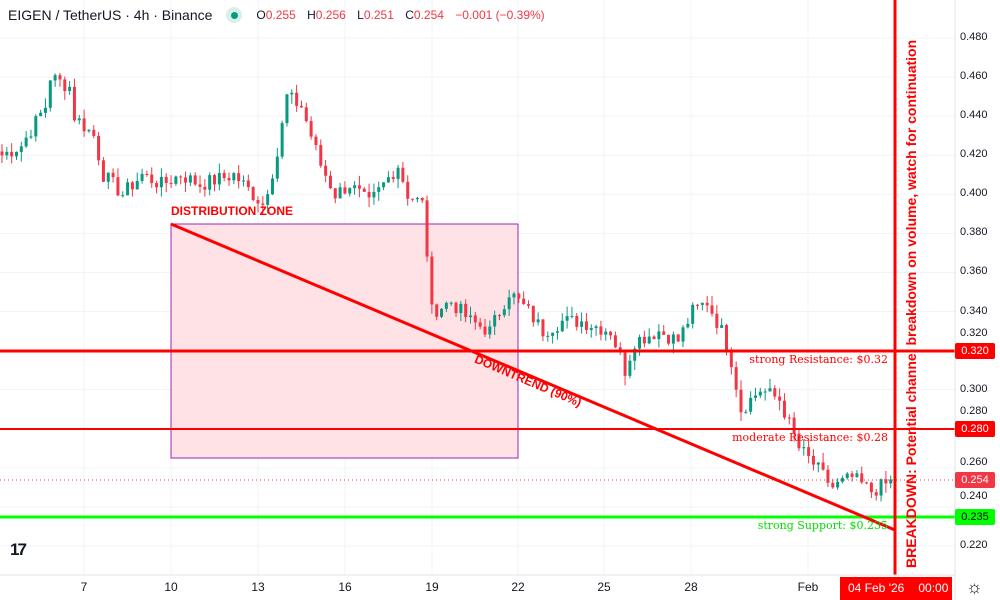 The height and width of the screenshot is (600, 1000). What do you see at coordinates (232, 211) in the screenshot?
I see `distribution-zone-label: DISTRIBUTION ZONE` at bounding box center [232, 211].